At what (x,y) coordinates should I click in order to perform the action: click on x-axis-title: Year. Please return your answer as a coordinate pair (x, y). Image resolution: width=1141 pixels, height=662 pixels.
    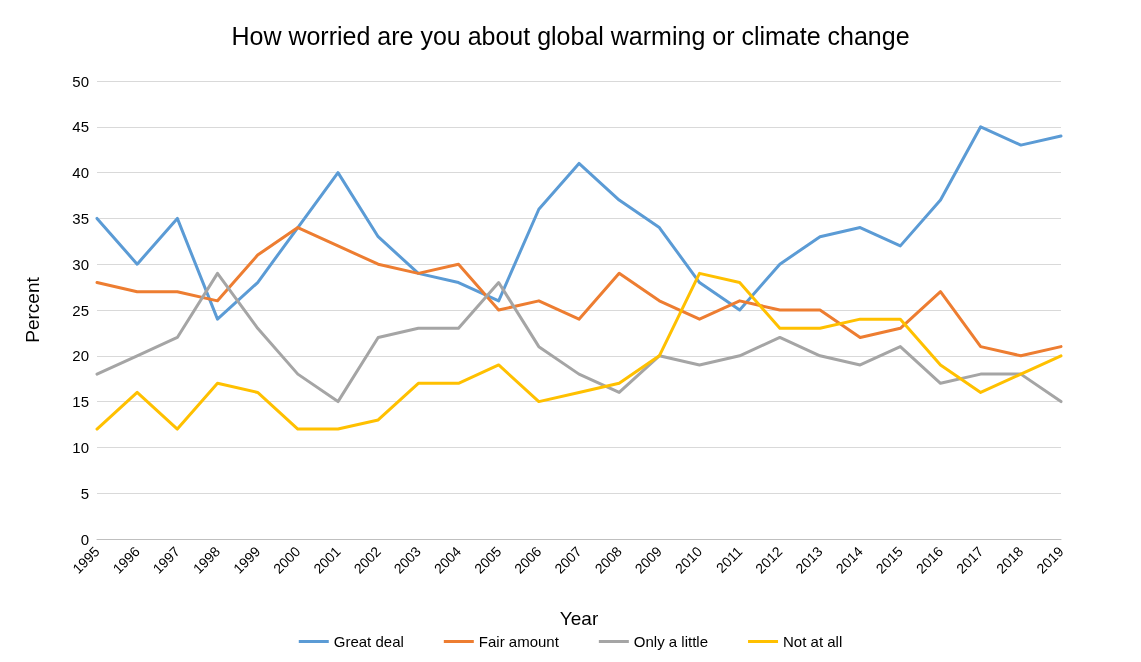
    Looking at the image, I should click on (579, 618).